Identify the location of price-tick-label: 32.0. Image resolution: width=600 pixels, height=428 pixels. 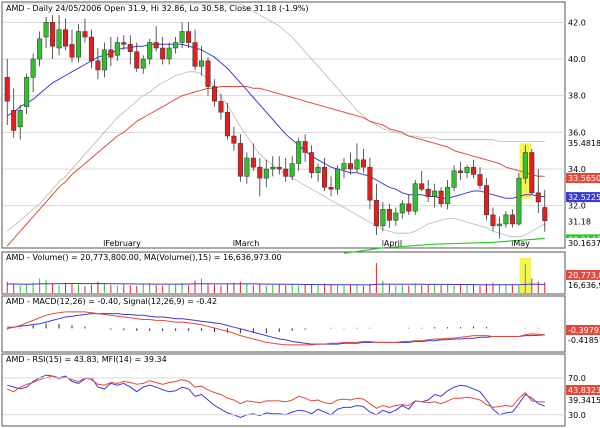
(577, 206).